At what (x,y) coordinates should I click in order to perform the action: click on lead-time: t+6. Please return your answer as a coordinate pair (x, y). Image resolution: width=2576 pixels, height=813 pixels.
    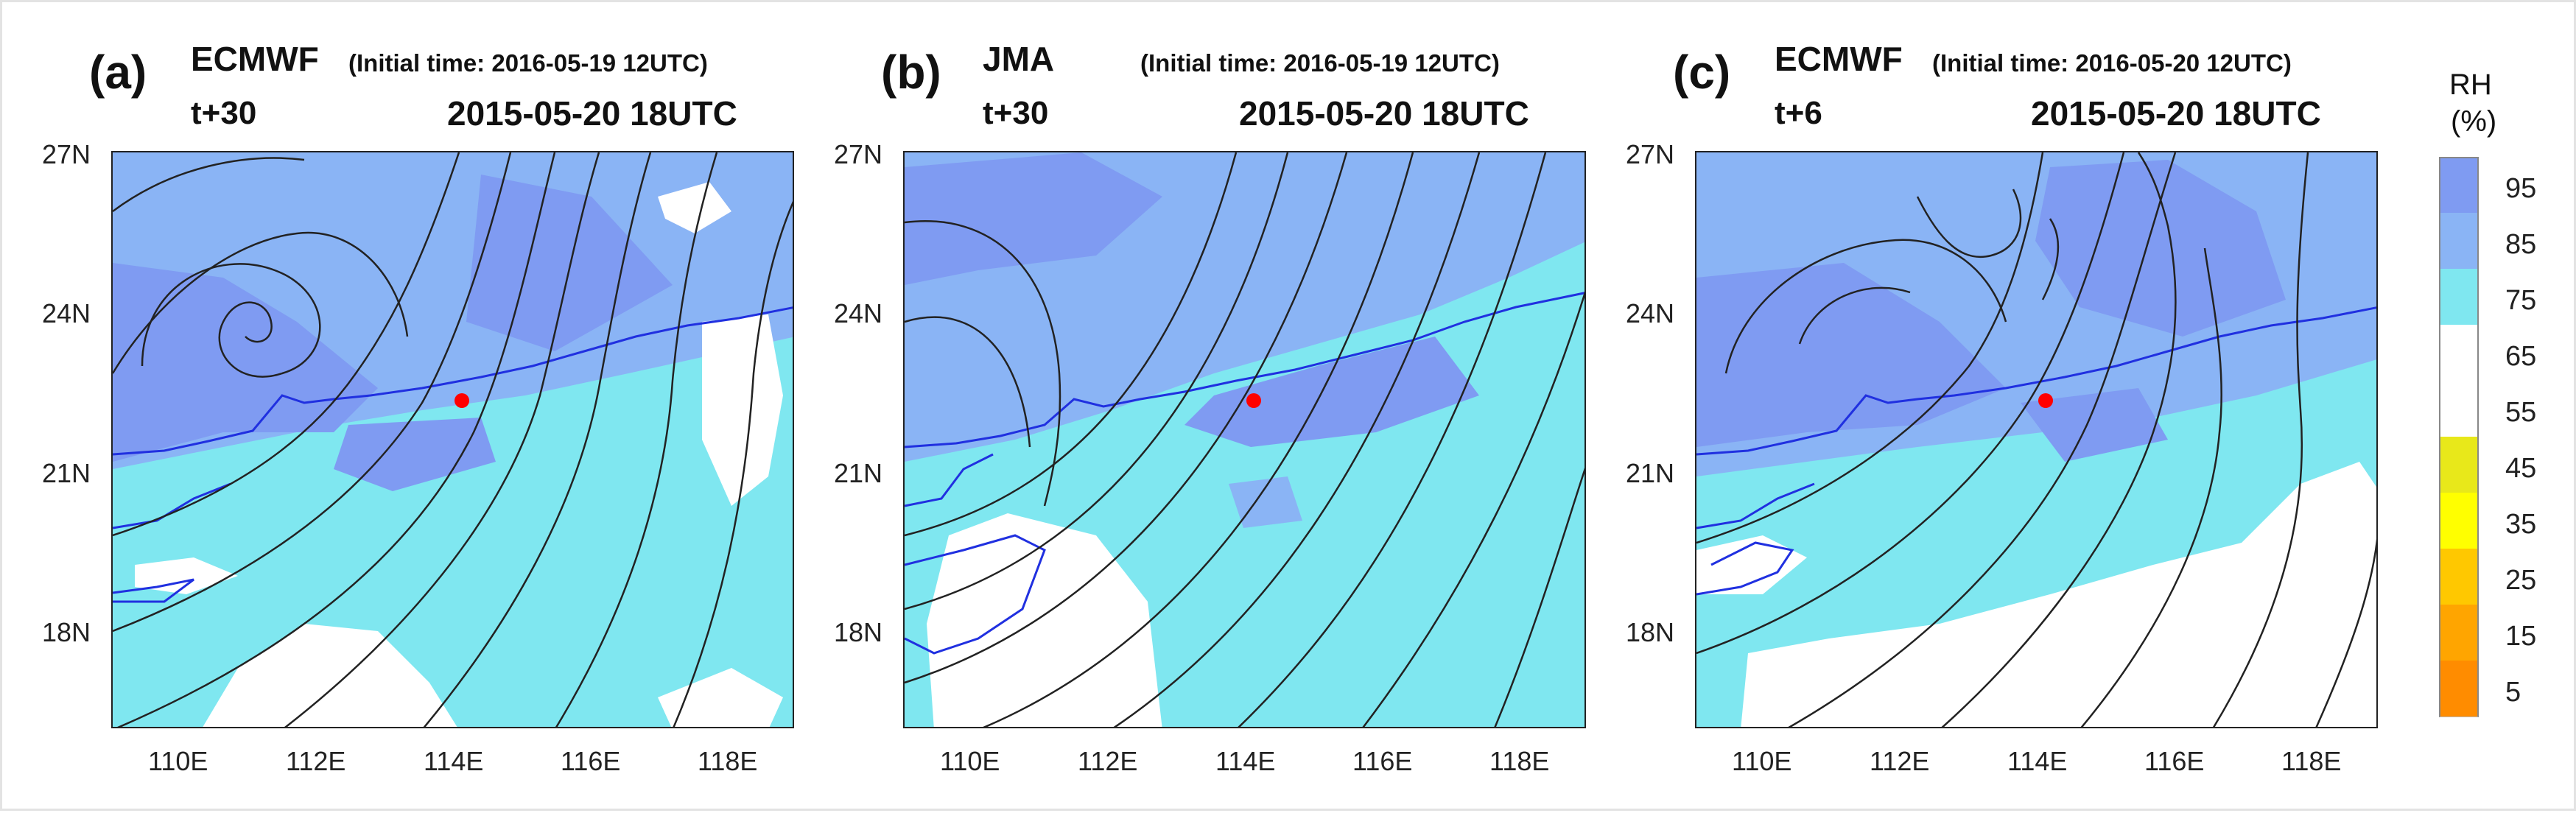
    Looking at the image, I should click on (1798, 113).